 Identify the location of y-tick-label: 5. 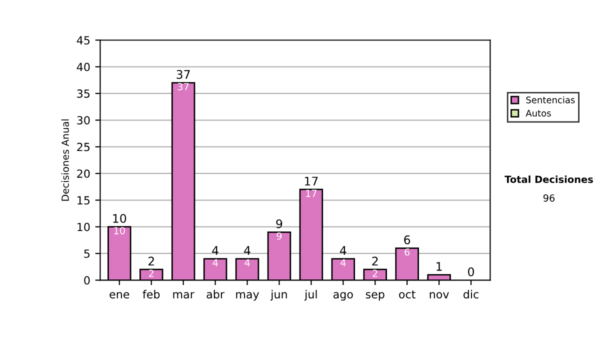
(87, 254).